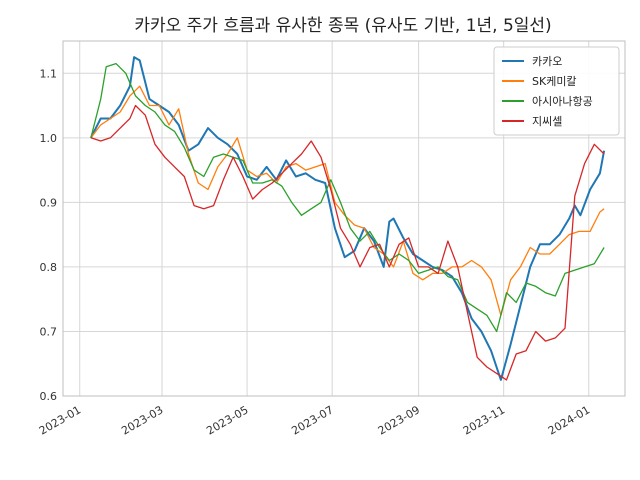 The image size is (640, 480). What do you see at coordinates (554, 81) in the screenshot?
I see `legend-label-2: SK케미칼` at bounding box center [554, 81].